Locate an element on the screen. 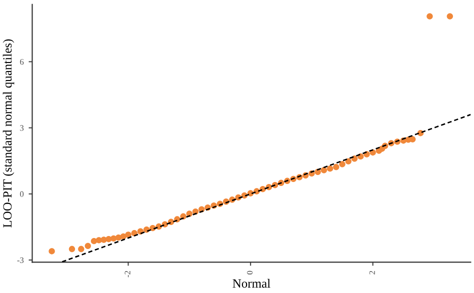 The image size is (474, 293). x-tick-label: 0 is located at coordinates (250, 272).